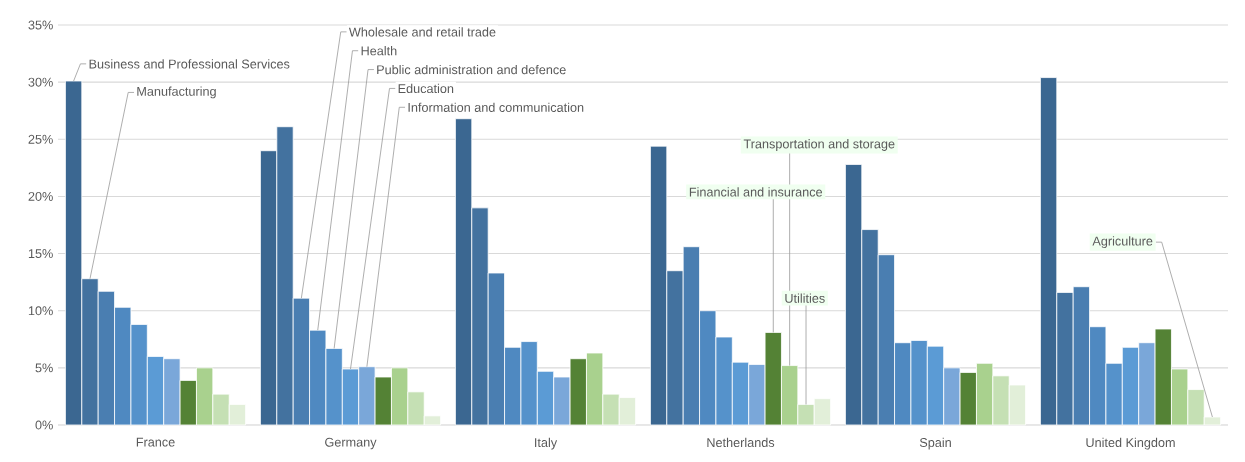  What do you see at coordinates (379, 51) in the screenshot?
I see `text: Health` at bounding box center [379, 51].